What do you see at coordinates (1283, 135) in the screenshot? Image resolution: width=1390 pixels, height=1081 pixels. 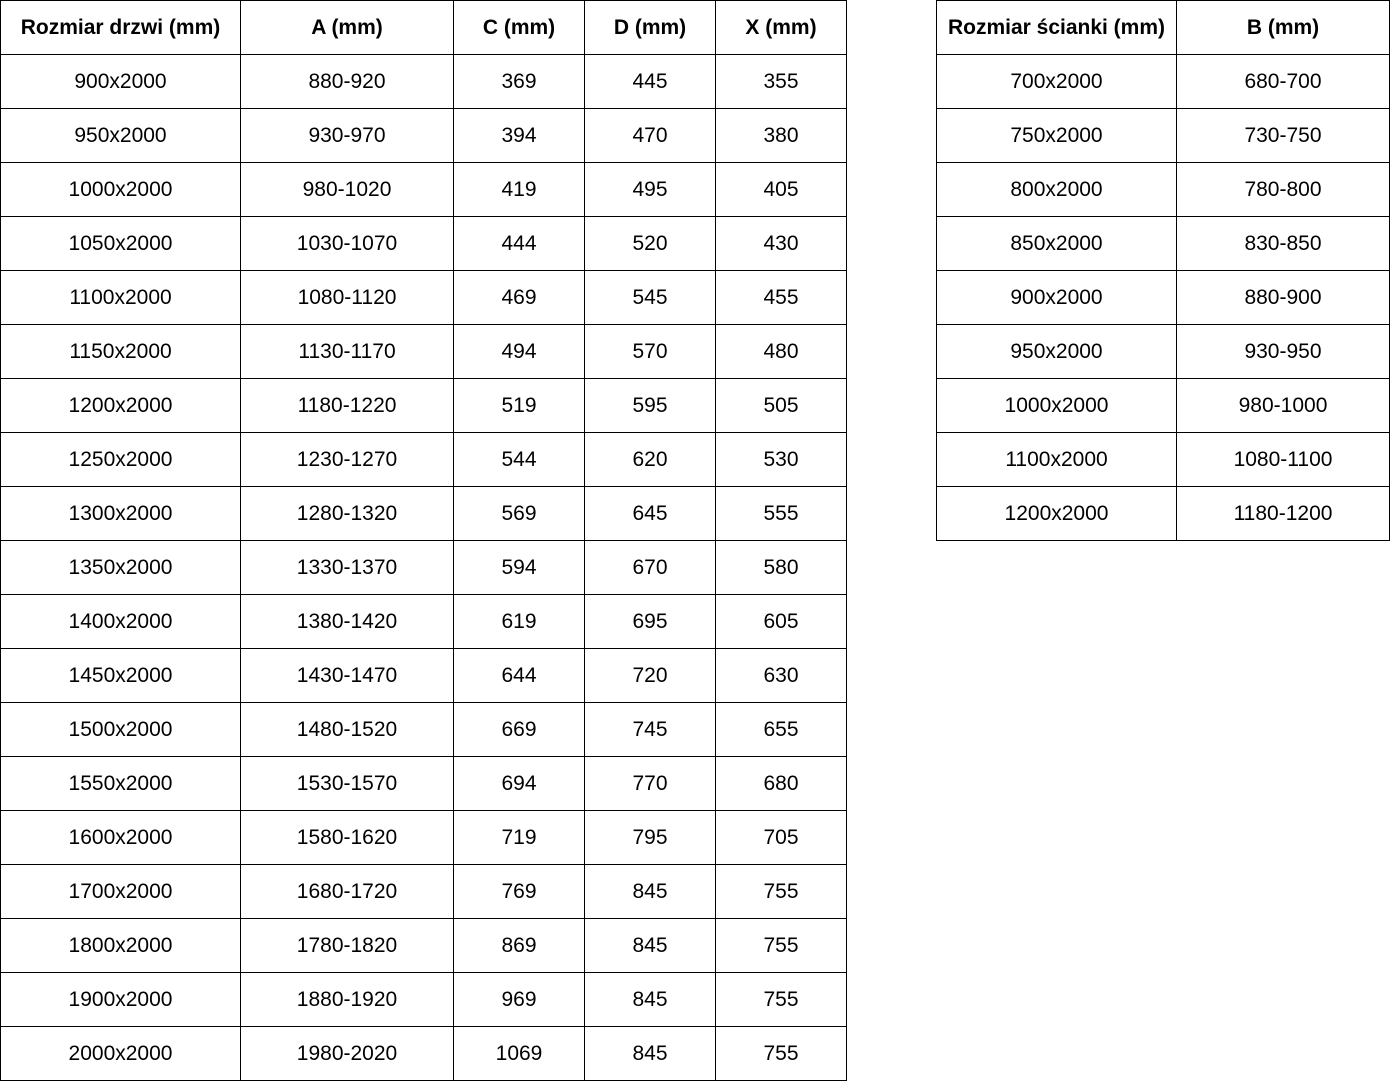 I see `table-cell: 730-750` at bounding box center [1283, 135].